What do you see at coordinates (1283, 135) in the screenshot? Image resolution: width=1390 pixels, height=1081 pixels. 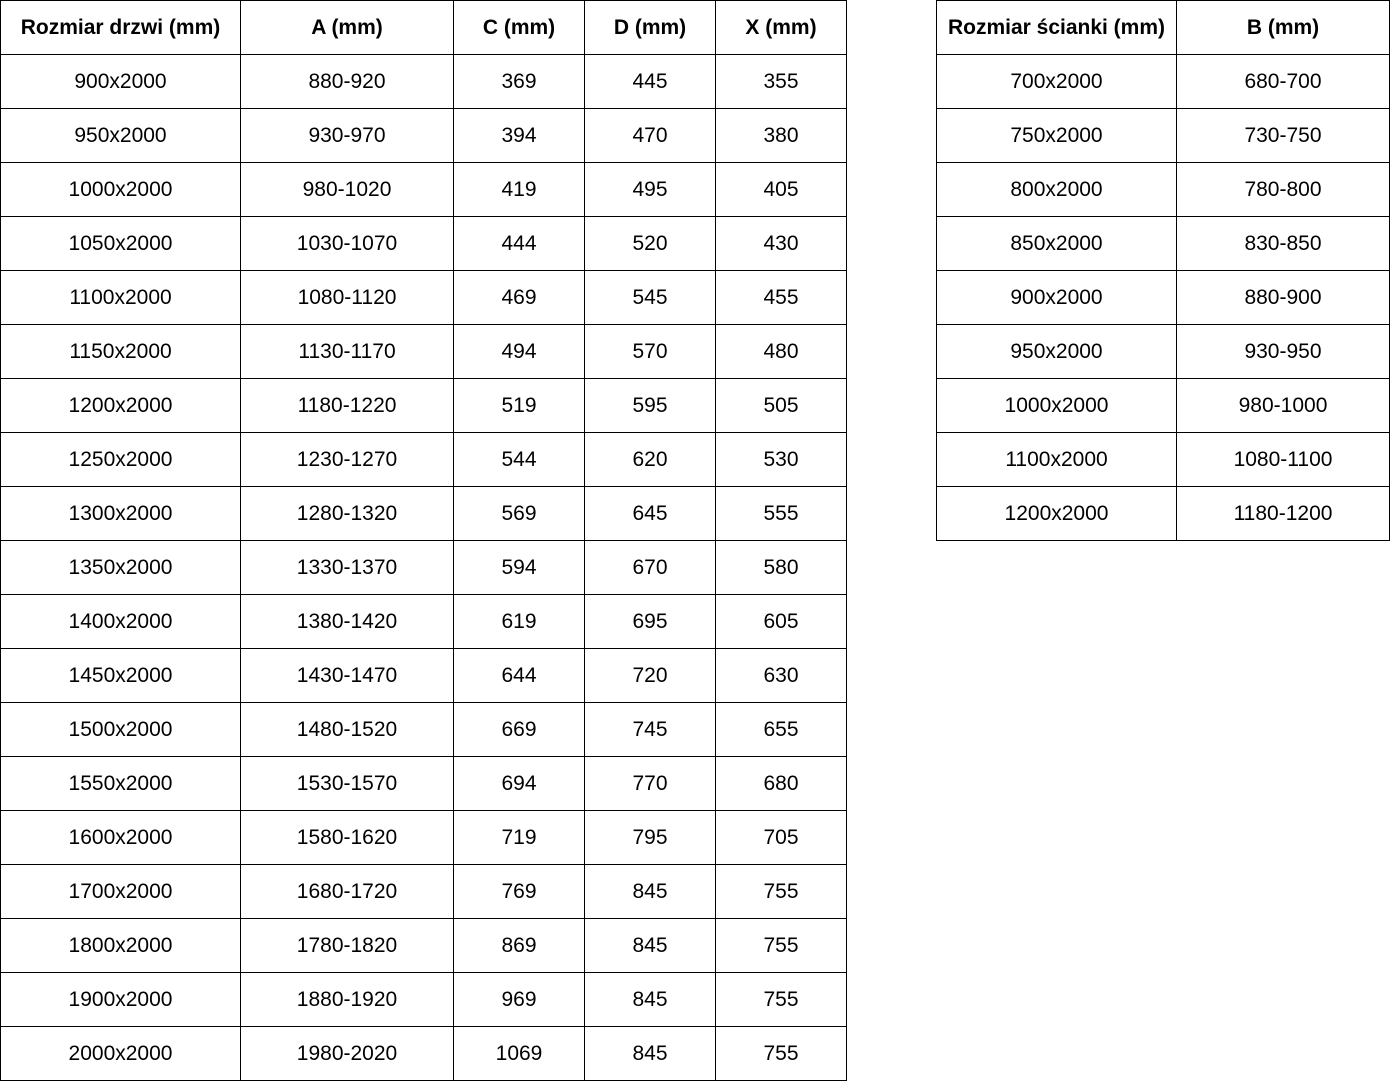 I see `table-cell: 730-750` at bounding box center [1283, 135].